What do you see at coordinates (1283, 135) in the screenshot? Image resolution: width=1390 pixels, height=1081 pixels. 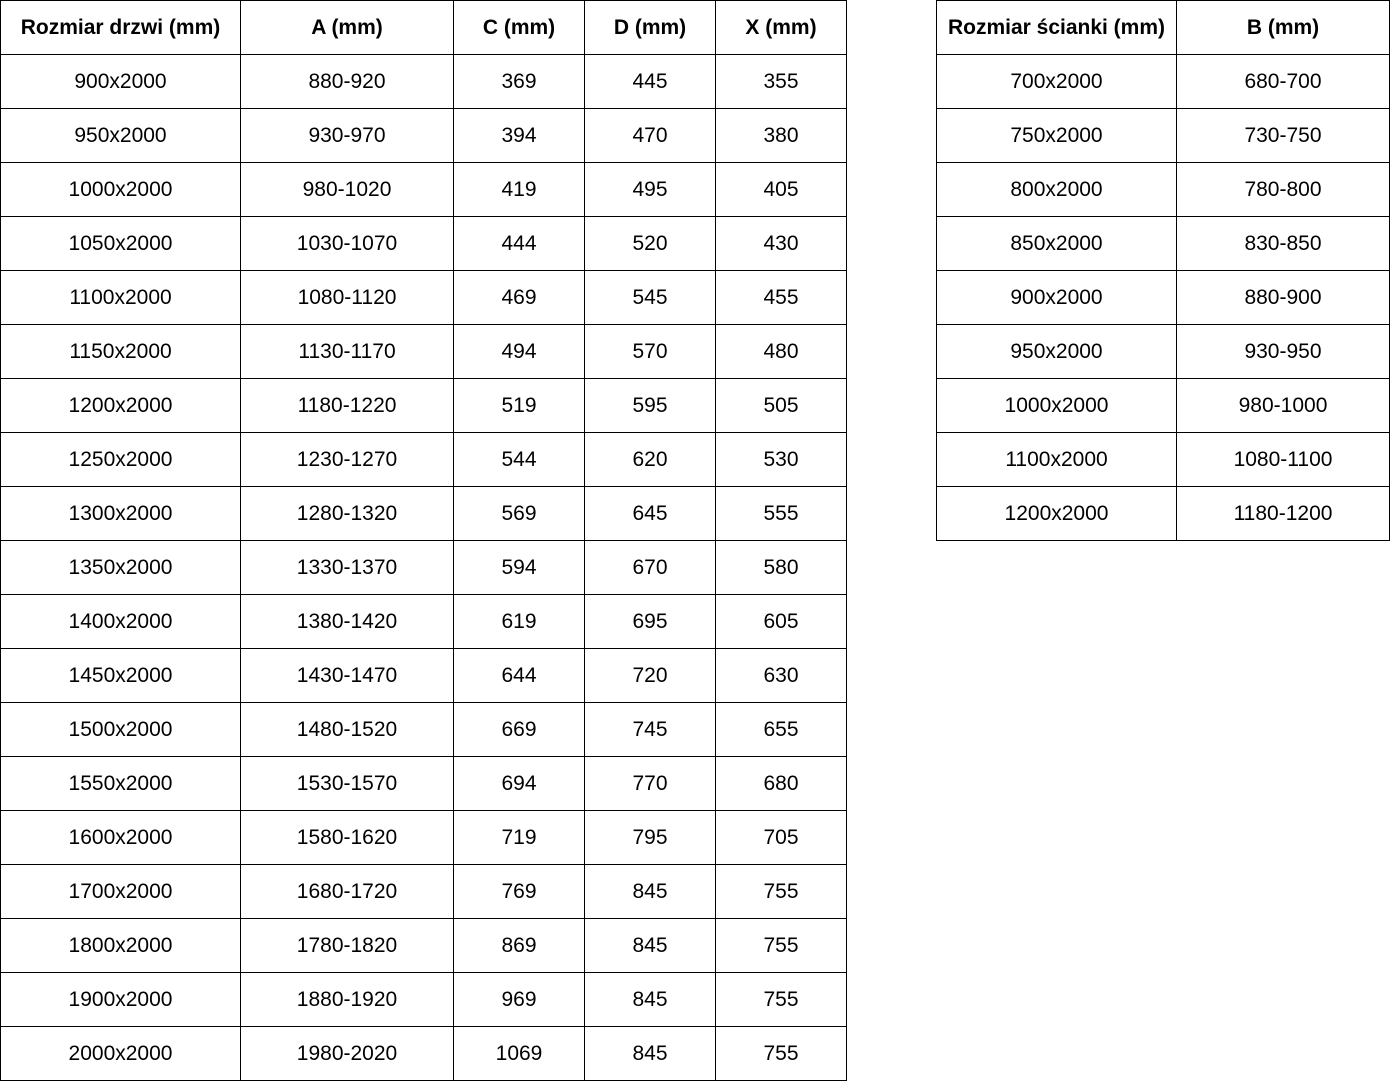 I see `table-cell: 730-750` at bounding box center [1283, 135].